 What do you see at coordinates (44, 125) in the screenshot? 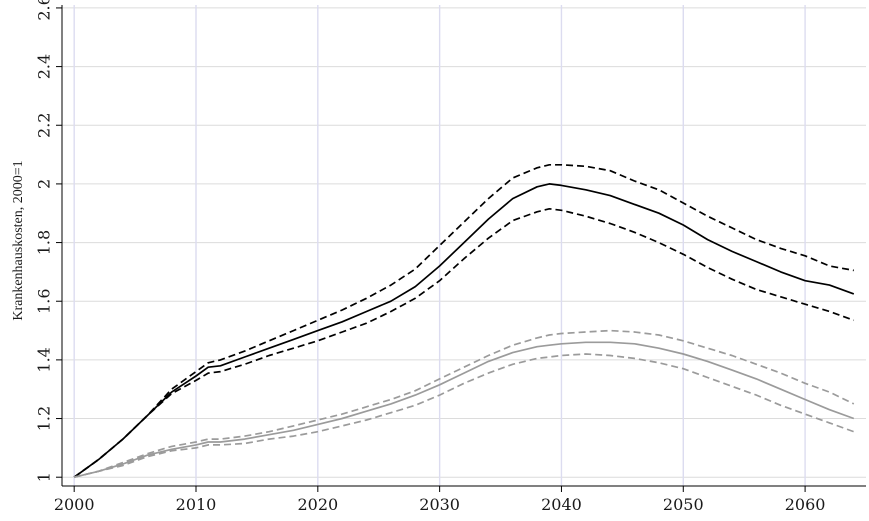
I see `y-tick-label: 2.2` at bounding box center [44, 125].